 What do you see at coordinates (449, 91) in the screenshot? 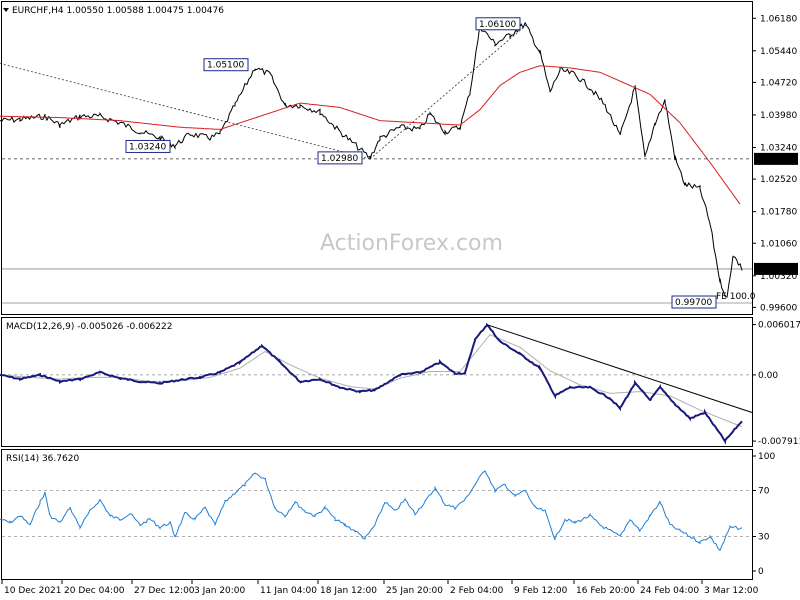
I see `price-trendline` at bounding box center [449, 91].